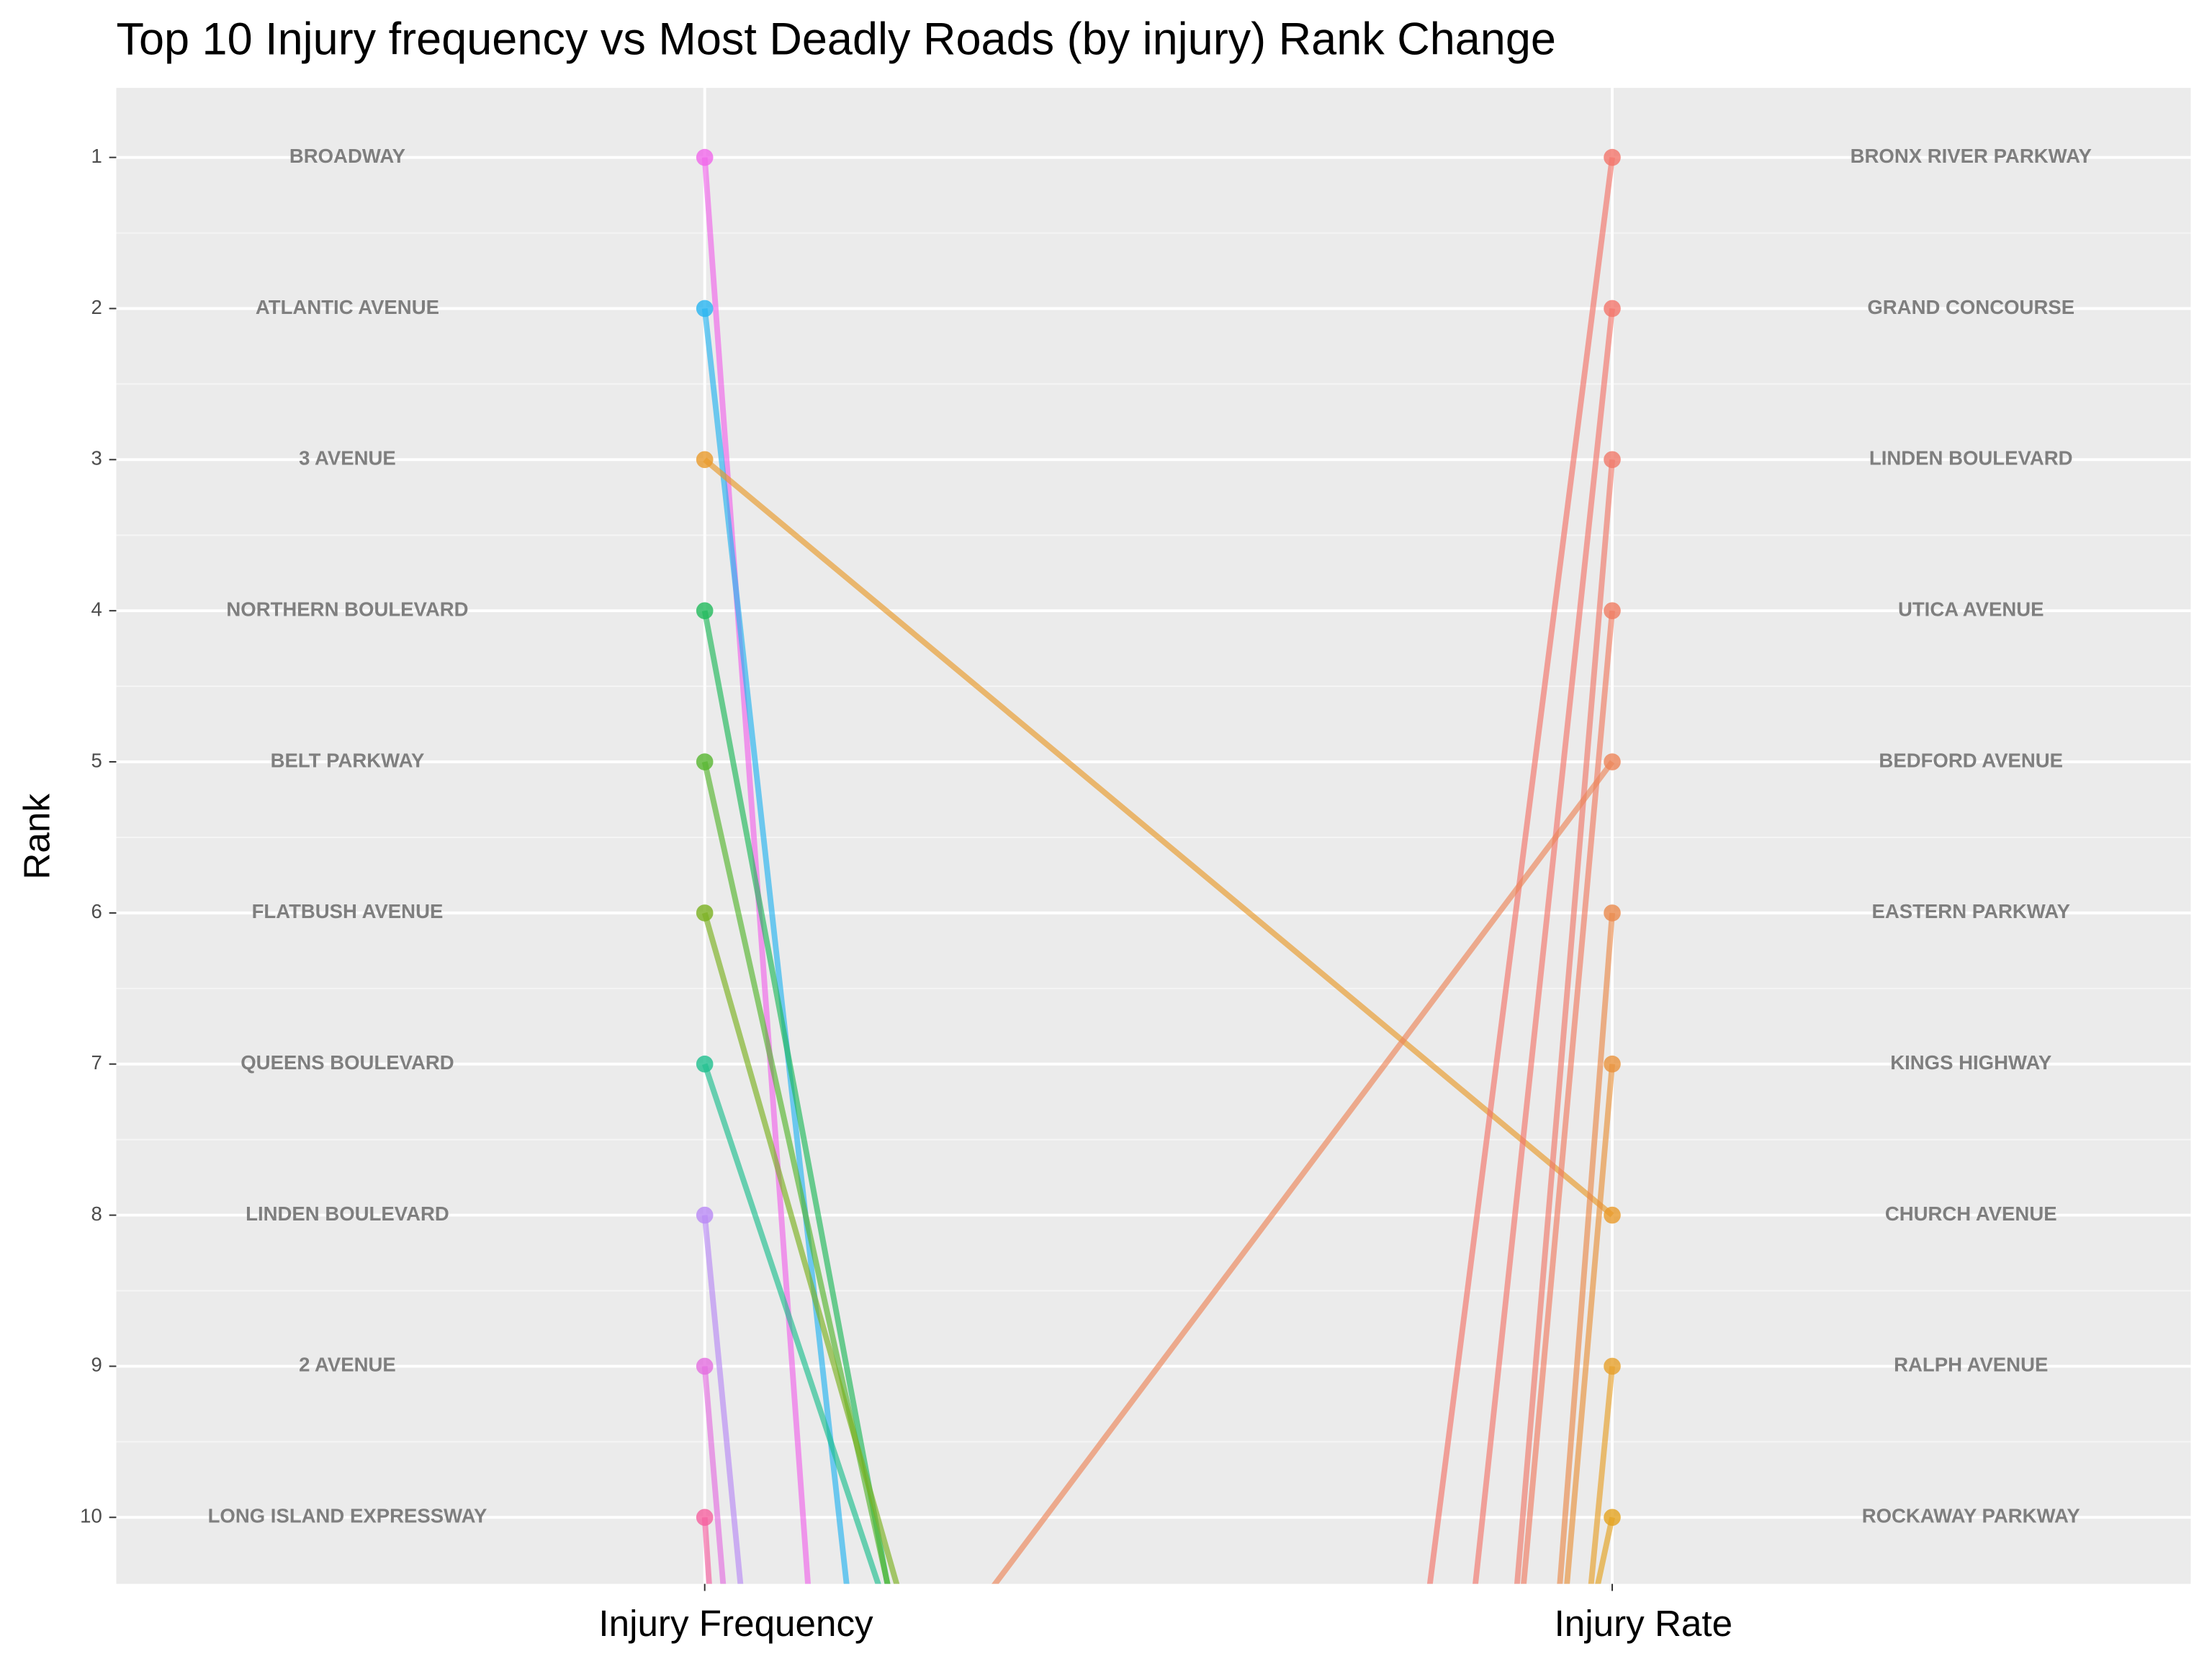 The height and width of the screenshot is (1659, 2212). Describe the element at coordinates (96, 1365) in the screenshot. I see `y-tick-label: 9` at that location.